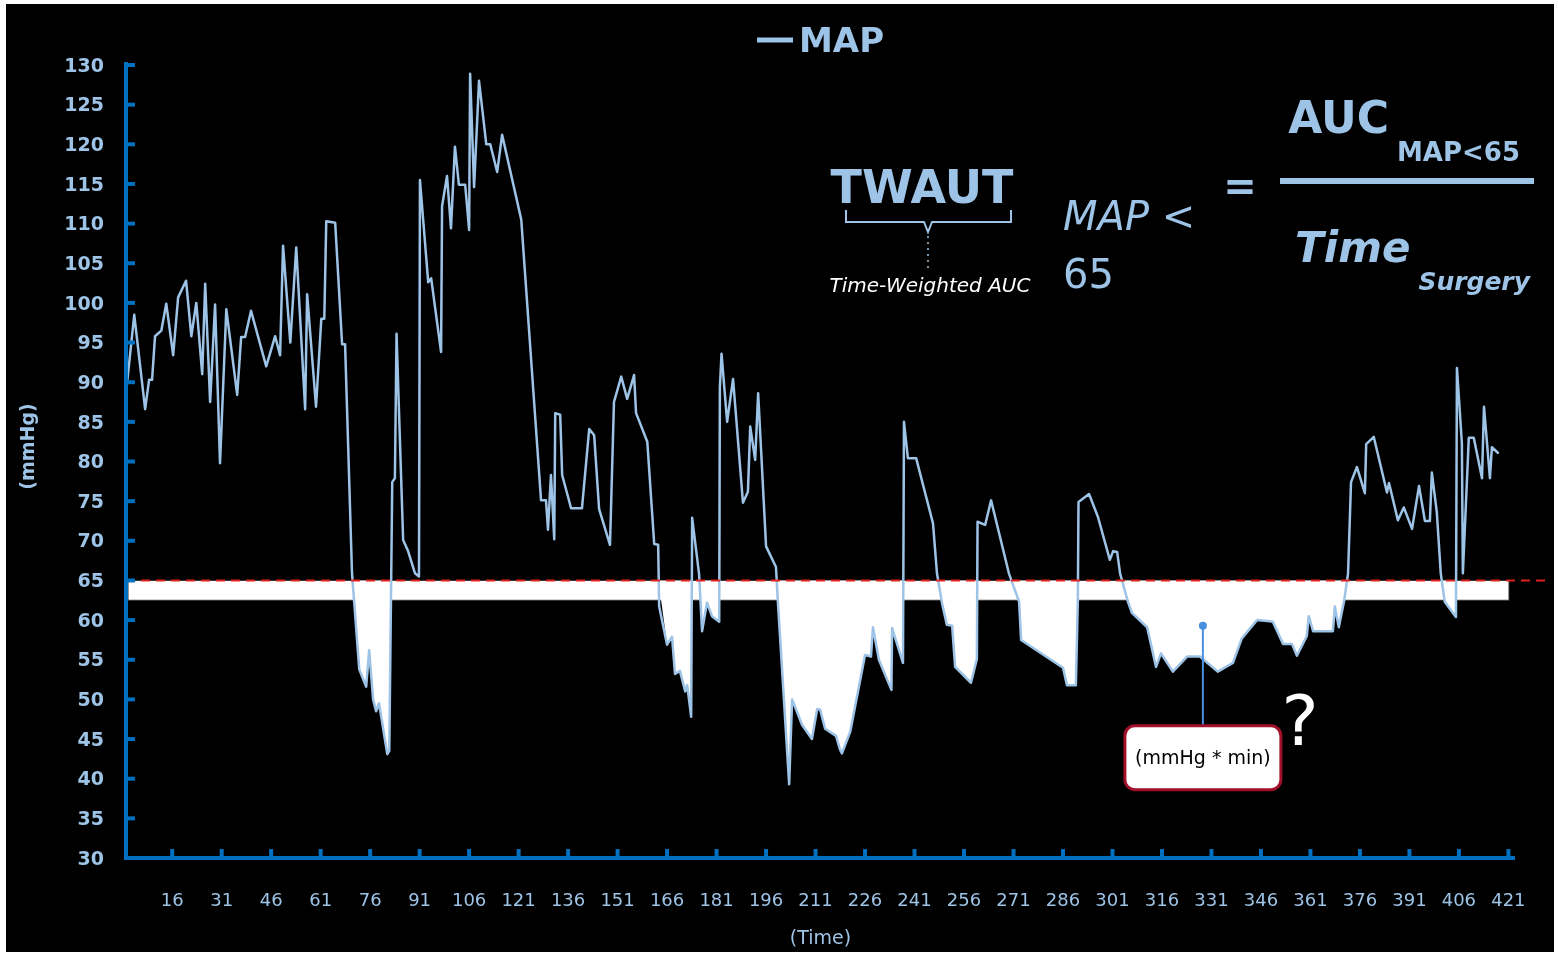 The image size is (1558, 956). What do you see at coordinates (420, 899) in the screenshot?
I see `x-tick-label: 91` at bounding box center [420, 899].